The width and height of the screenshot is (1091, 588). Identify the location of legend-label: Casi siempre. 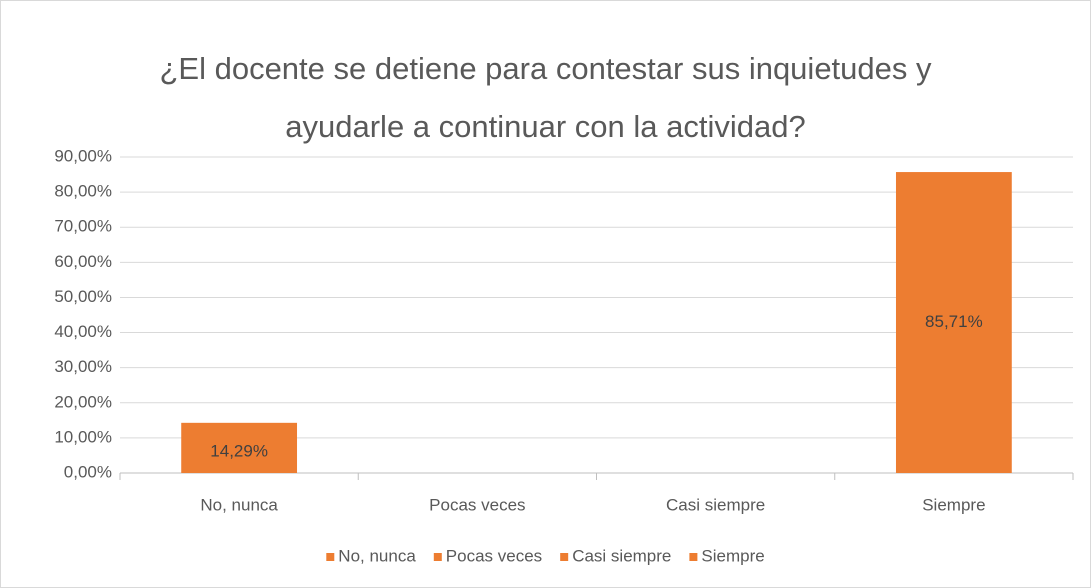
(621, 555).